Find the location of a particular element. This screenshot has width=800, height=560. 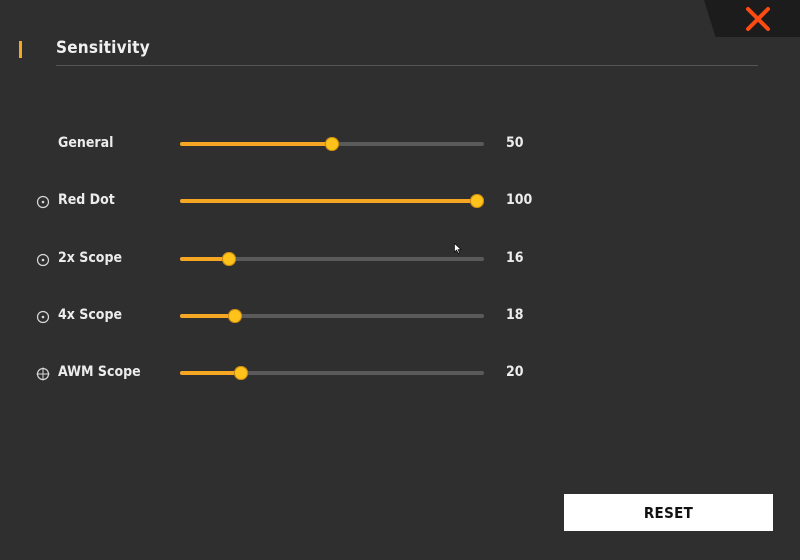

slider-label: AWM Scope is located at coordinates (99, 372).